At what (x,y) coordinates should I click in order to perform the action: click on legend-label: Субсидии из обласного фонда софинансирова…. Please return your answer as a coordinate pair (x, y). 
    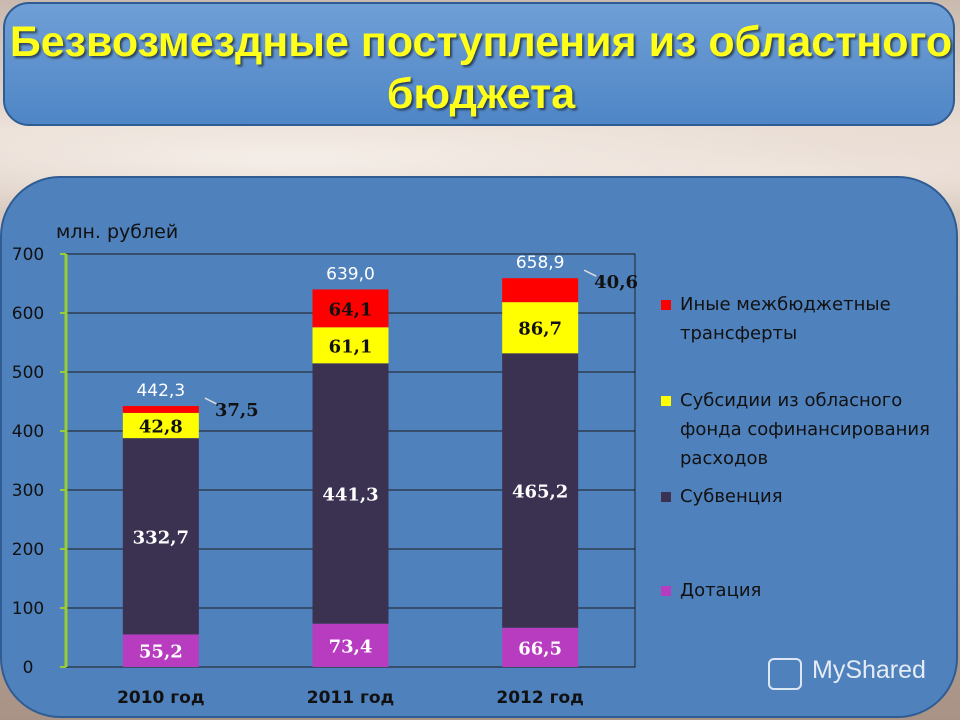
    Looking at the image, I should click on (820, 429).